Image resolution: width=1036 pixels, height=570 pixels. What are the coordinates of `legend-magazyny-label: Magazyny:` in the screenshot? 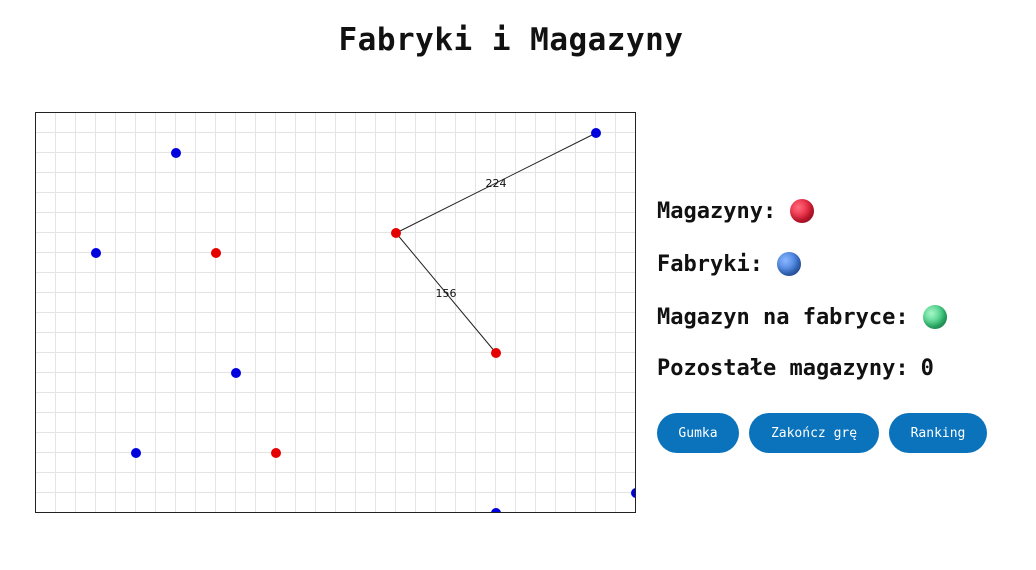 It's located at (717, 211).